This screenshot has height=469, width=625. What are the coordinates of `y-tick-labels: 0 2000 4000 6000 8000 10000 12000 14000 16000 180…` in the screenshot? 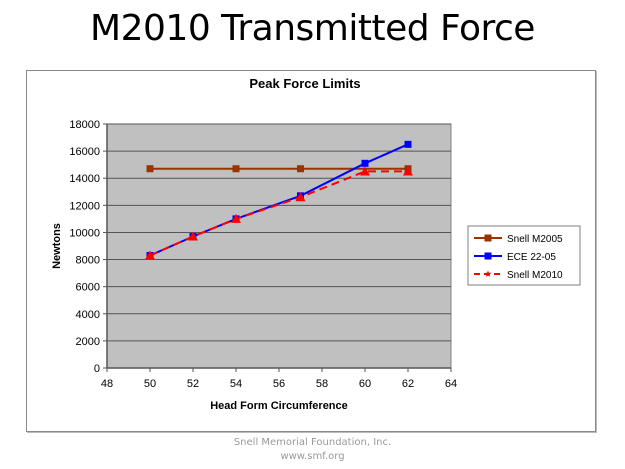 It's located at (84, 247).